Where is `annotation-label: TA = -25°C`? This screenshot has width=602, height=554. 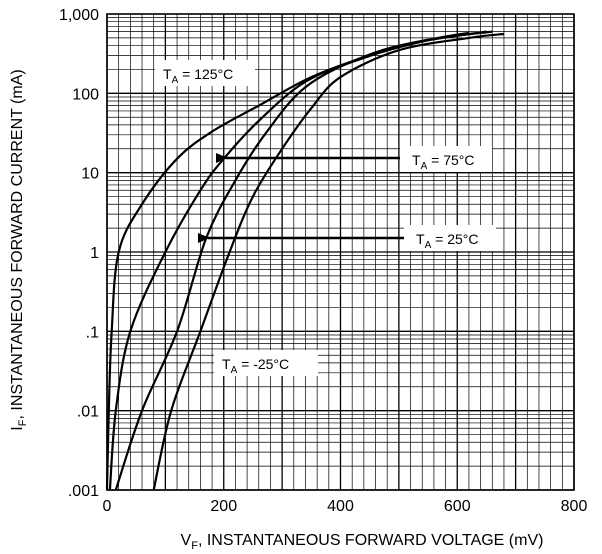
annotation-label: TA = -25°C is located at coordinates (255, 366).